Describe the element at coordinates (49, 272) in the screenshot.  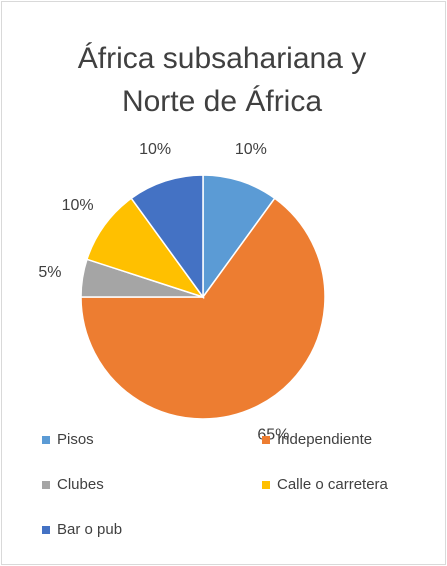
I see `data-label: 5%` at that location.